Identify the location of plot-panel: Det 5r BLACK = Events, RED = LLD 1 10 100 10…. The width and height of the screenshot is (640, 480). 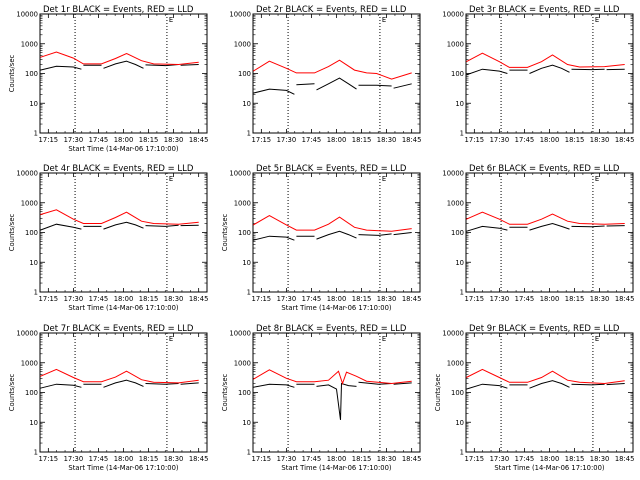
(321, 238).